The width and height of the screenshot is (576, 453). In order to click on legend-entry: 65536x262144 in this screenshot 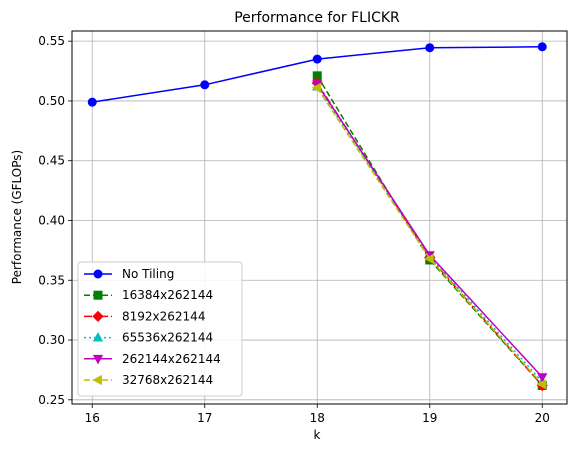, I will do `click(148, 338)`.